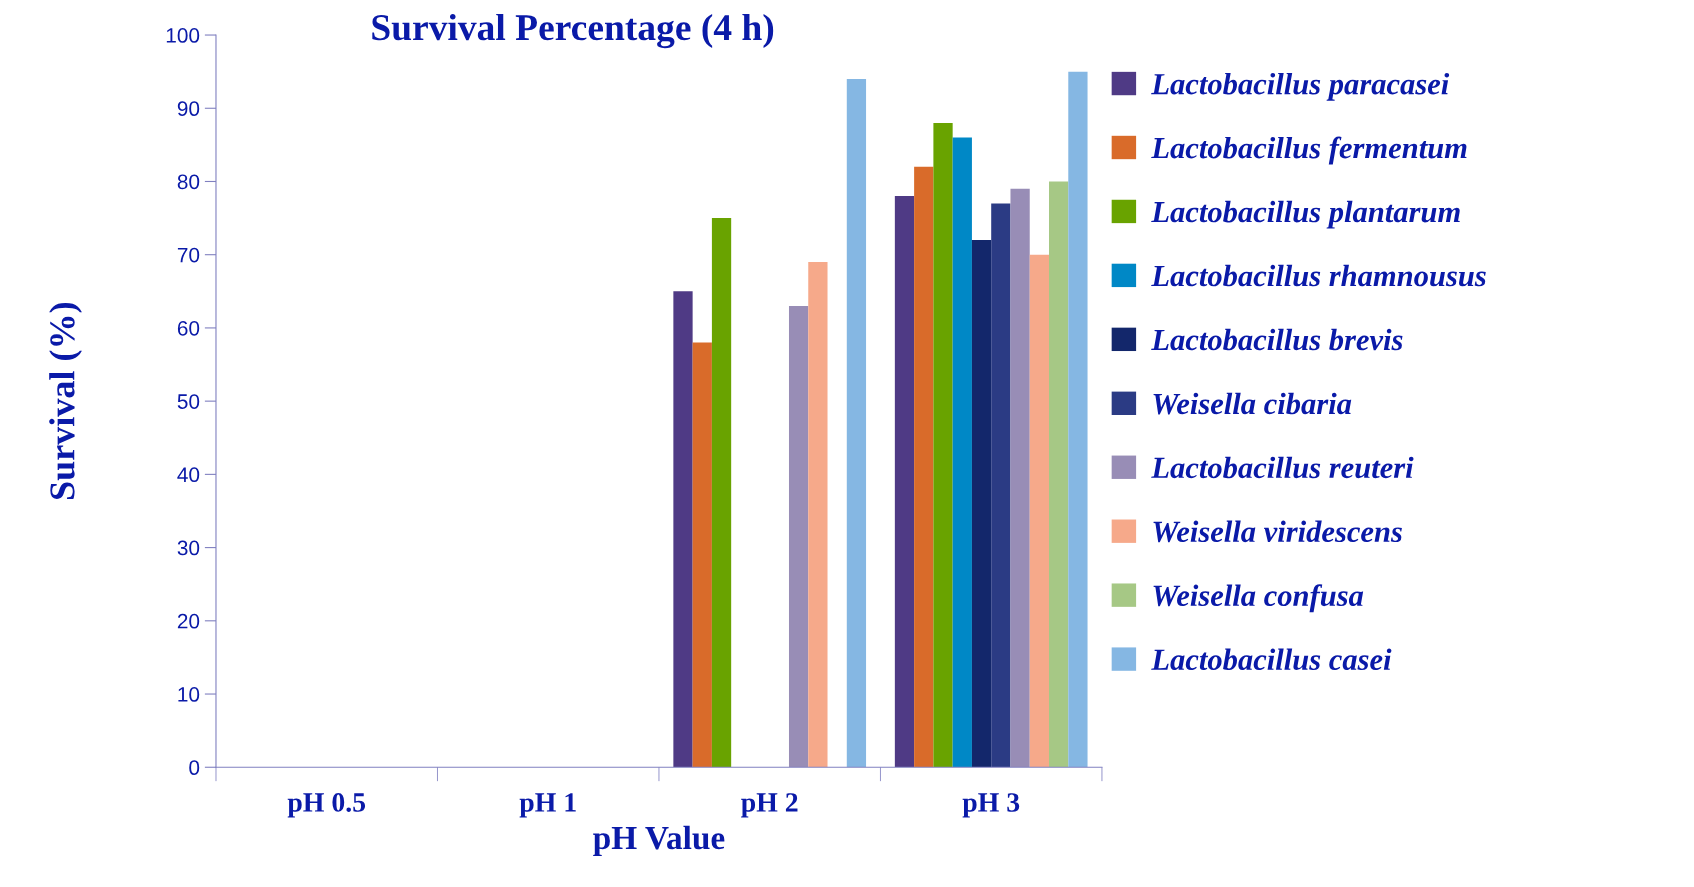 Image resolution: width=1694 pixels, height=887 pixels. I want to click on y-tick-label: 40, so click(188, 475).